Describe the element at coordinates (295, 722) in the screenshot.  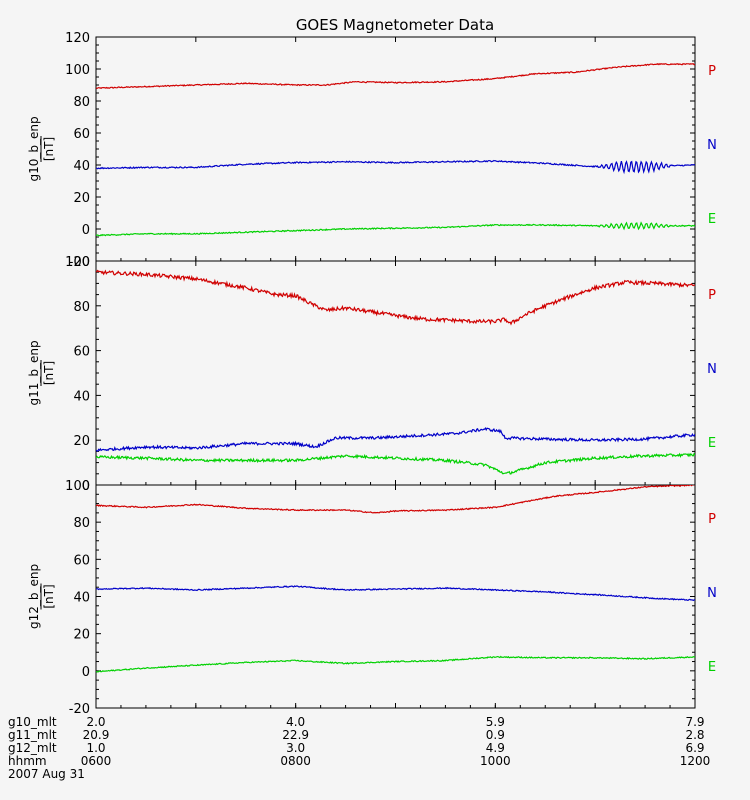
I see `footer-value: 4.0` at that location.